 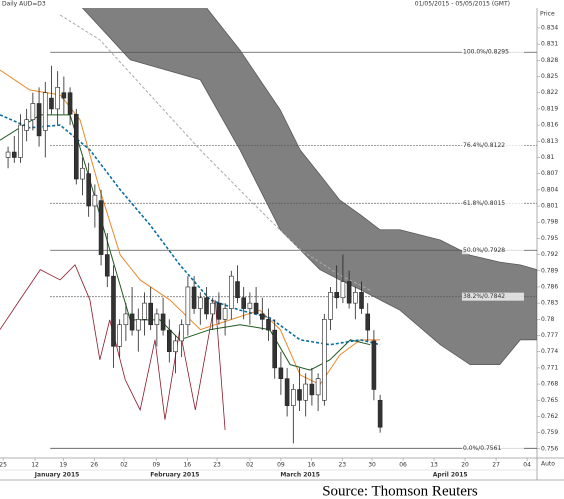 What do you see at coordinates (484, 296) in the screenshot?
I see `fib-label: 38.2%/0.7842` at bounding box center [484, 296].